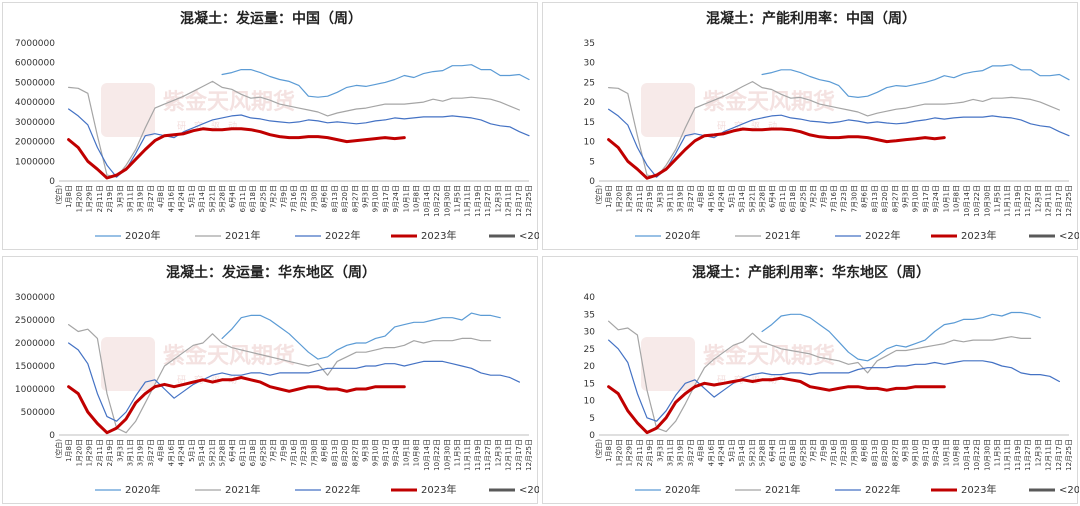 The width and height of the screenshot is (1080, 506). What do you see at coordinates (35, 64) in the screenshot?
I see `y-tick-label: 6000000` at bounding box center [35, 64].